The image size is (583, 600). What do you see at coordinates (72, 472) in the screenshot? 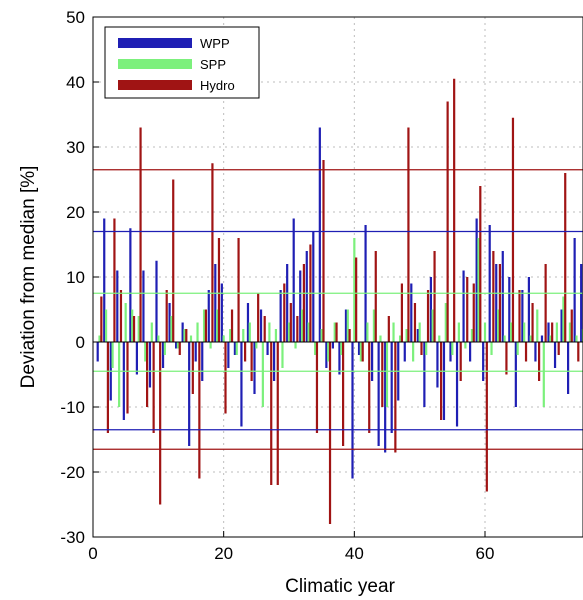
I see `y-tick-label: -20` at bounding box center [72, 472].